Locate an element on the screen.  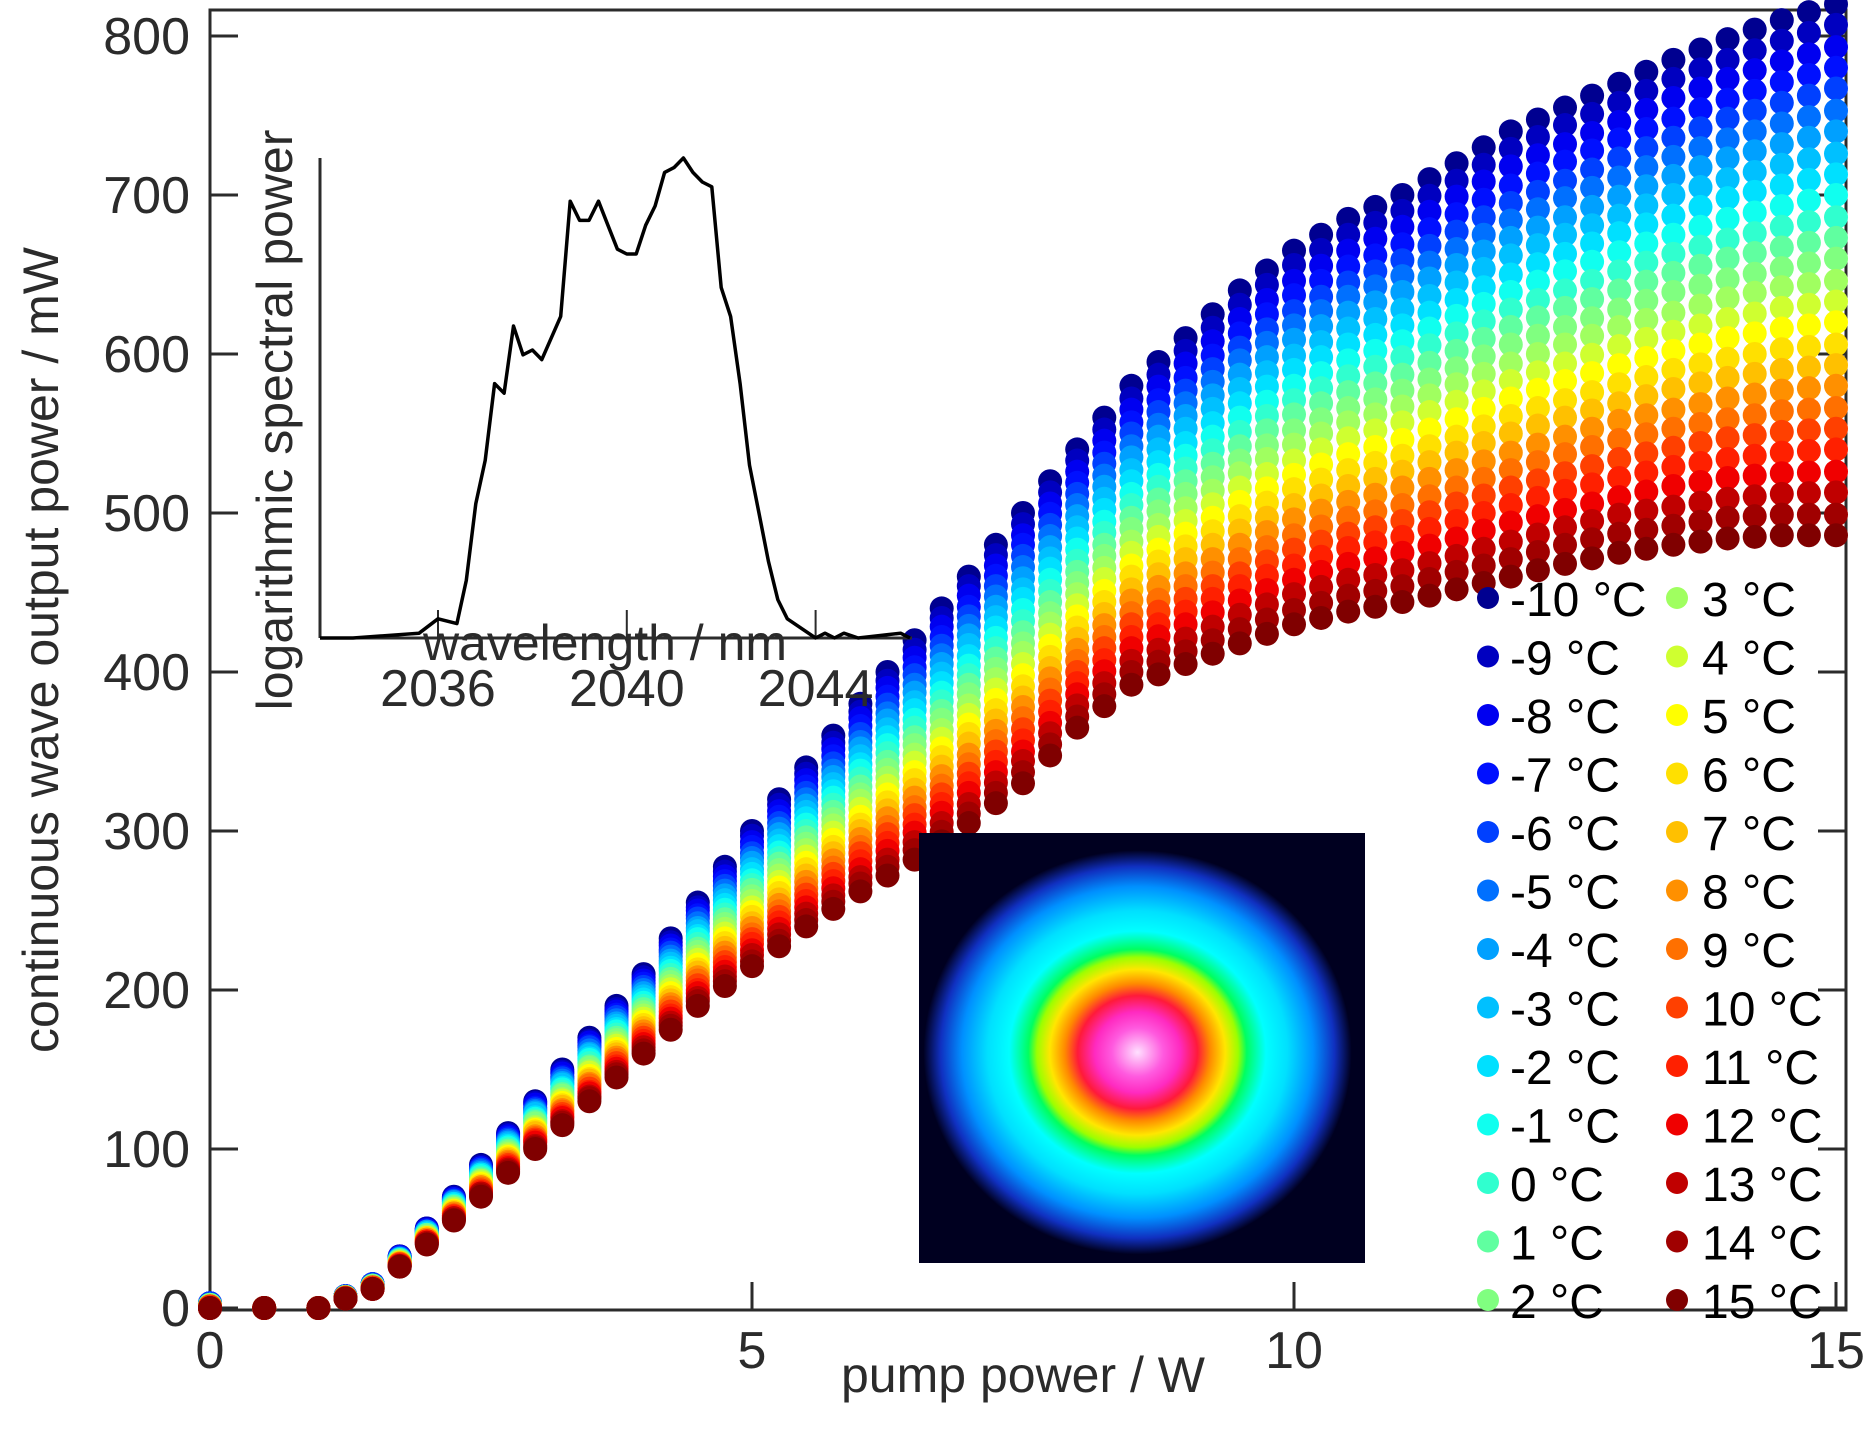
legend-label: -8 °C is located at coordinates (1565, 717).